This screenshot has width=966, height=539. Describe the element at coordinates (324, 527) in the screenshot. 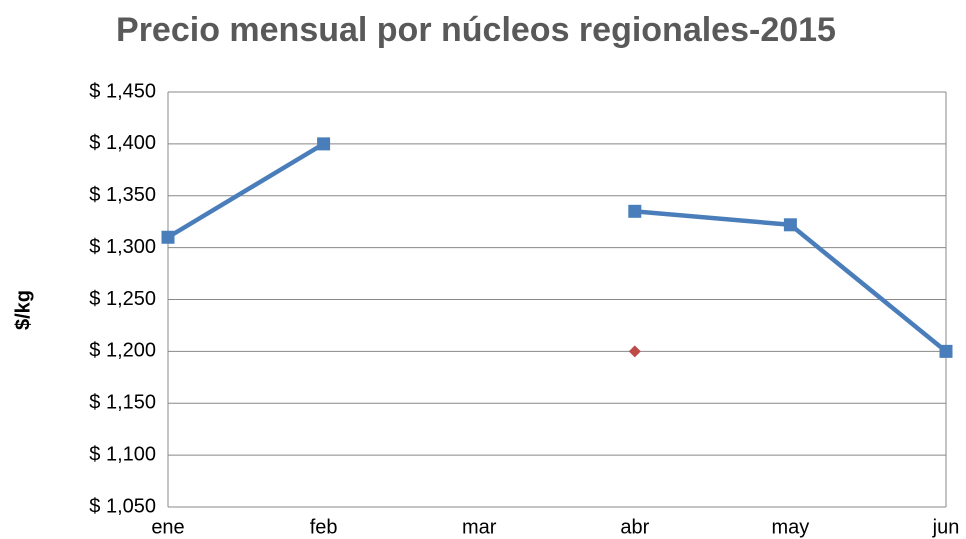

I see `x-tick-label: feb` at that location.